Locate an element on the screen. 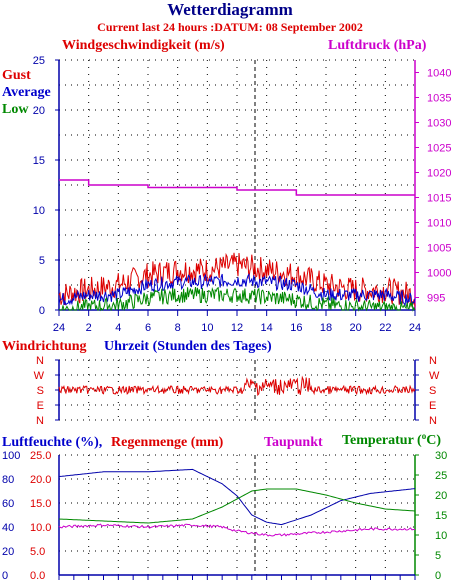 The height and width of the screenshot is (585, 461). dir-label-right: W is located at coordinates (434, 376).